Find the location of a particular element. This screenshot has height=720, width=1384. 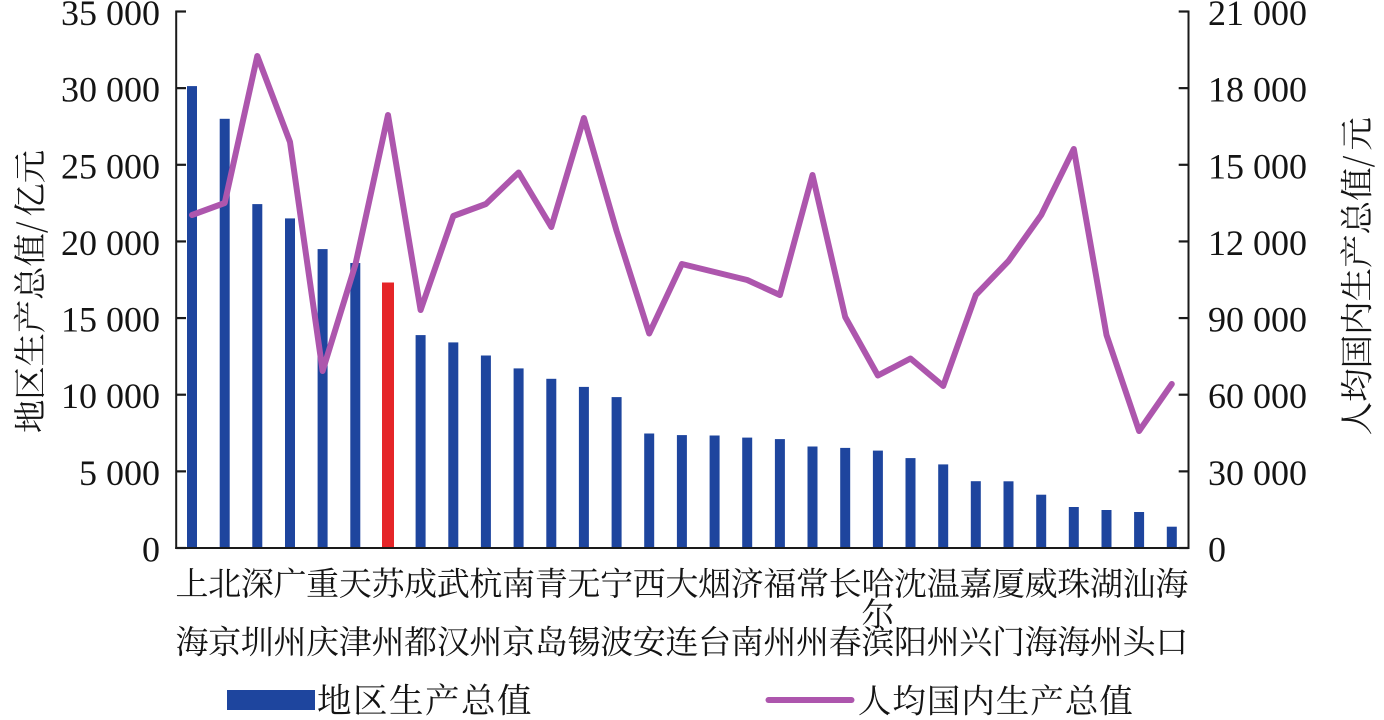

svg-text: 12 000 is located at coordinates (1257, 243).